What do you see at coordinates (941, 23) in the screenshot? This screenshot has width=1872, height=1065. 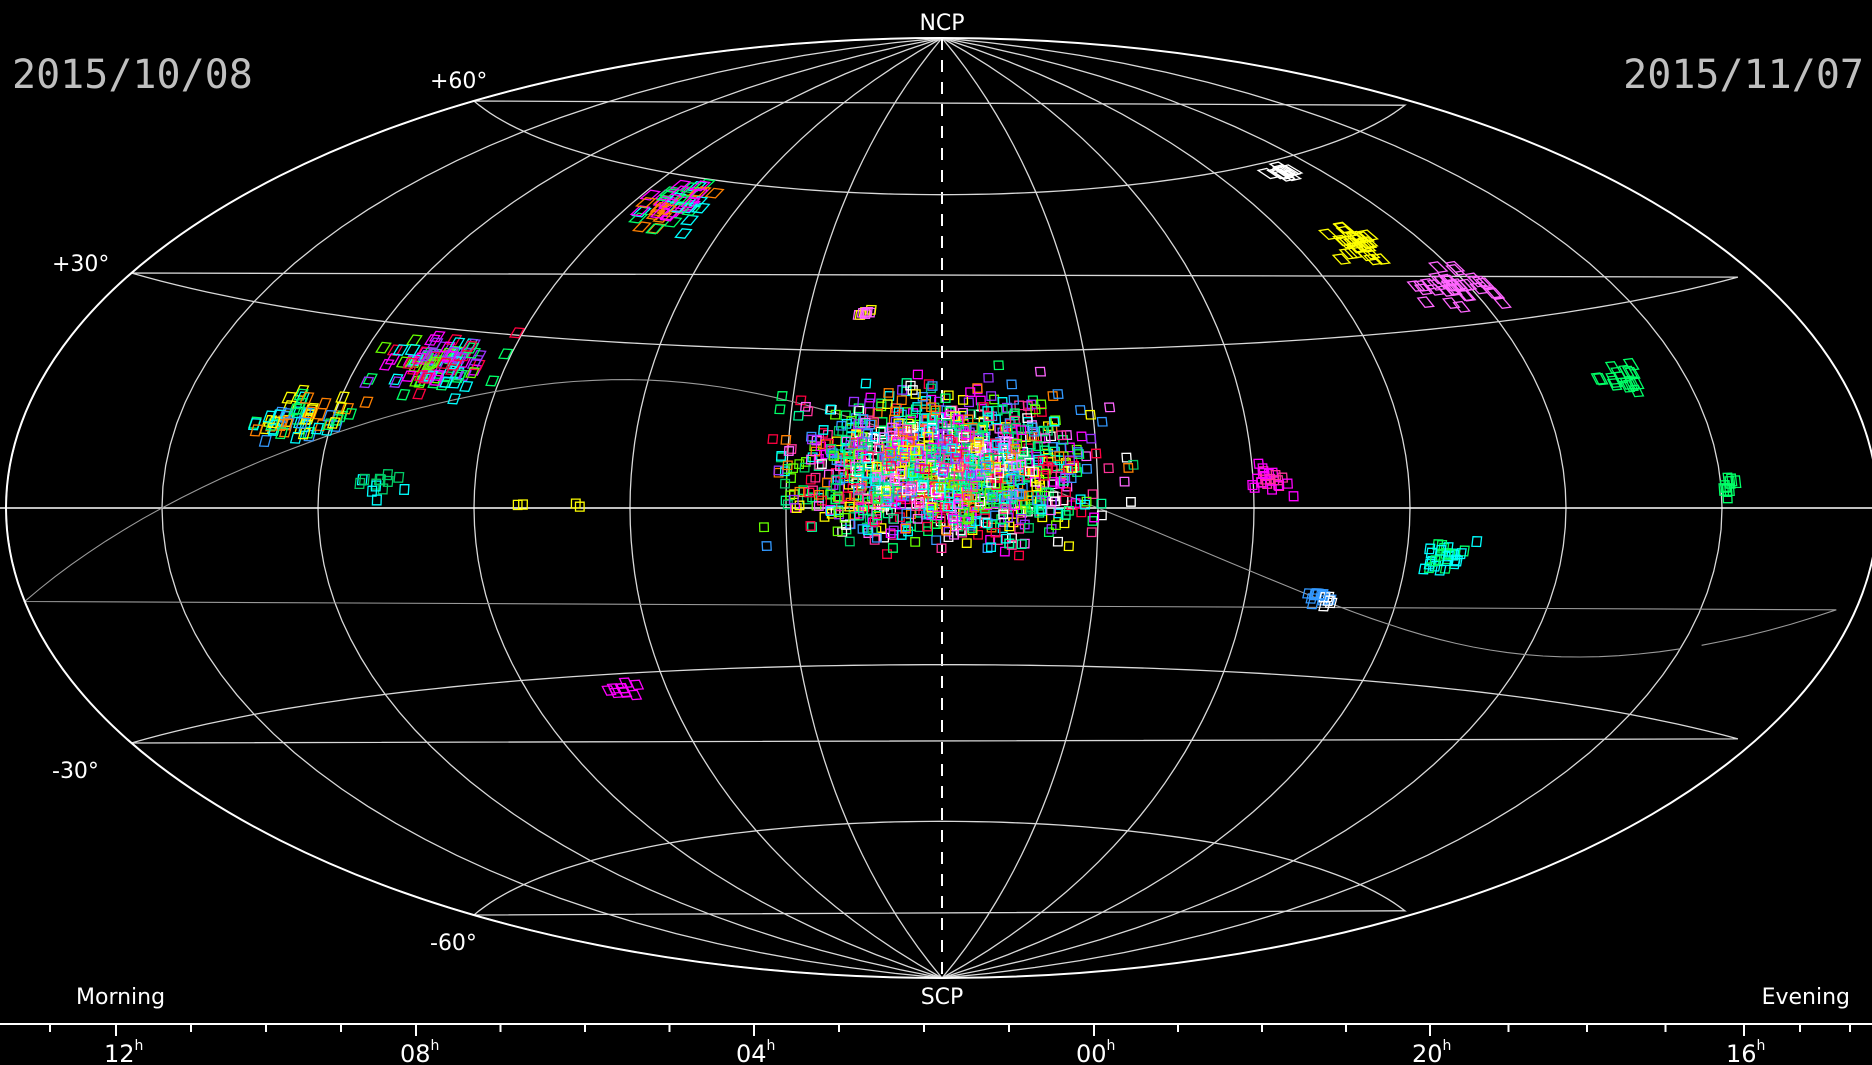 I see `north-pole-label: NCP` at bounding box center [941, 23].